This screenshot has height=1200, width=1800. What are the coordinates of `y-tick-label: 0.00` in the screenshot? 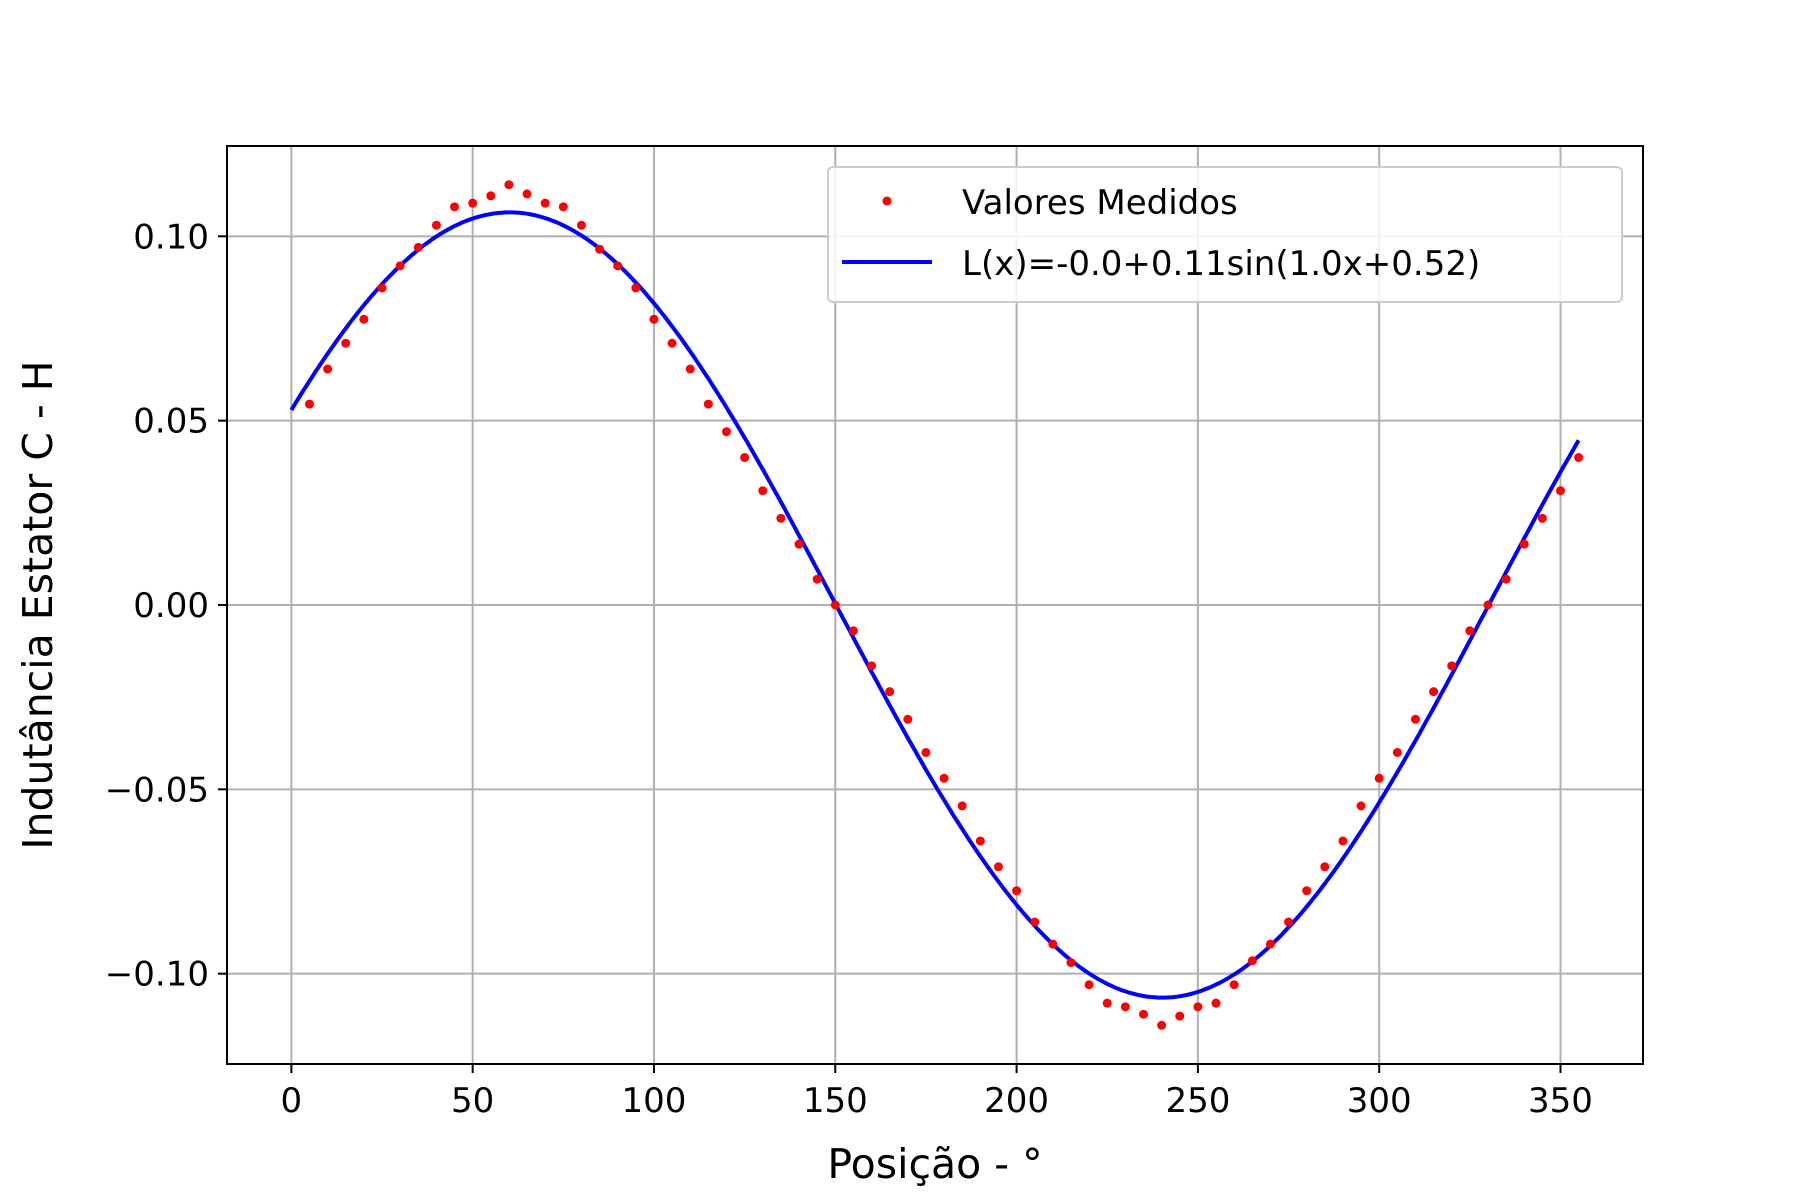 It's located at (171, 606).